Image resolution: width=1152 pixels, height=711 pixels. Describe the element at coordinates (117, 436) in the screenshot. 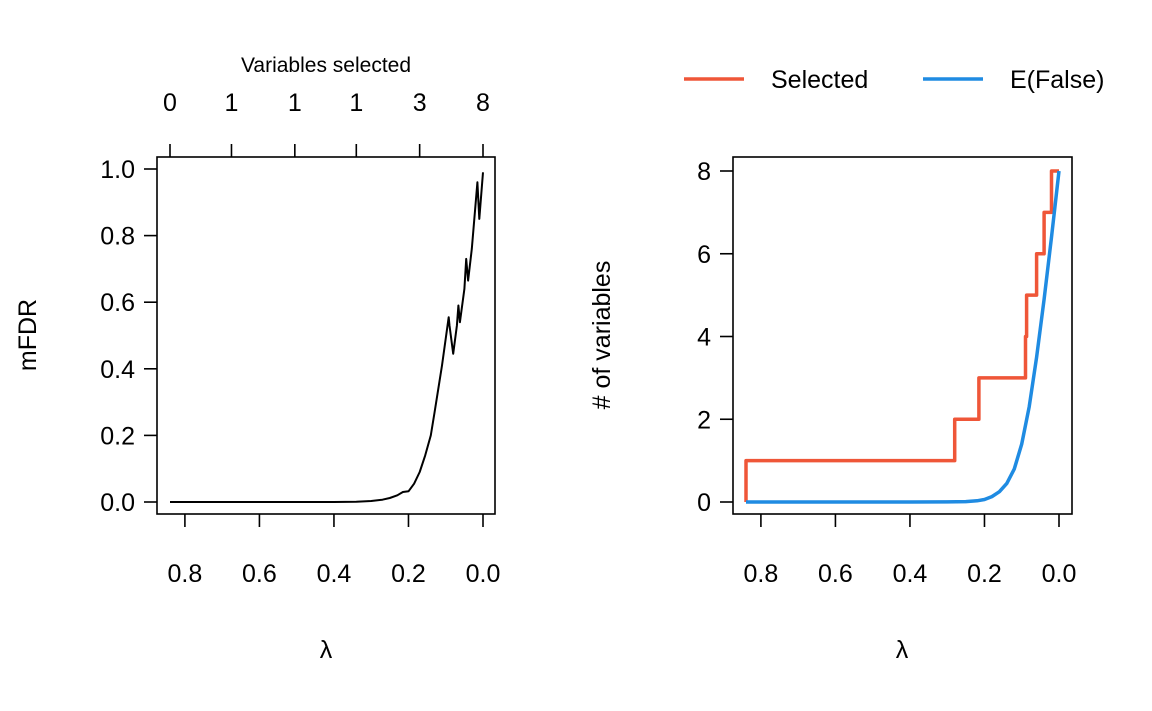

I see `y-tick-label: 0.2` at that location.